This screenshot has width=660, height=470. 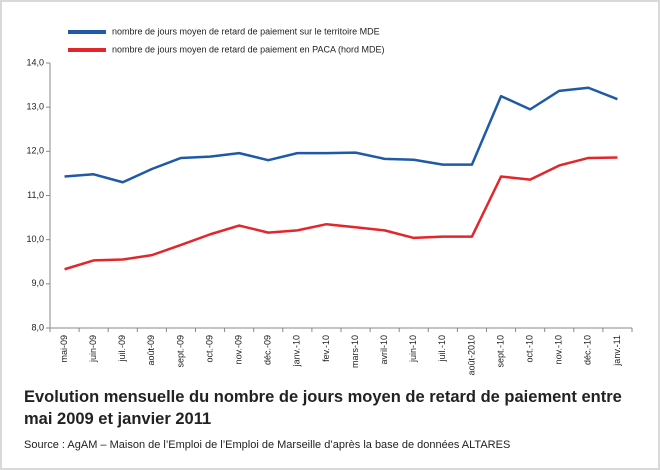 I want to click on x-tick-label: oct.-10, so click(x=530, y=349).